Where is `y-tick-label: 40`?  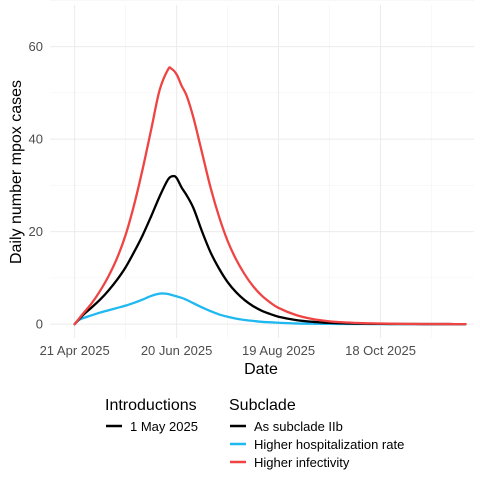 y-tick-label: 40 is located at coordinates (36, 139).